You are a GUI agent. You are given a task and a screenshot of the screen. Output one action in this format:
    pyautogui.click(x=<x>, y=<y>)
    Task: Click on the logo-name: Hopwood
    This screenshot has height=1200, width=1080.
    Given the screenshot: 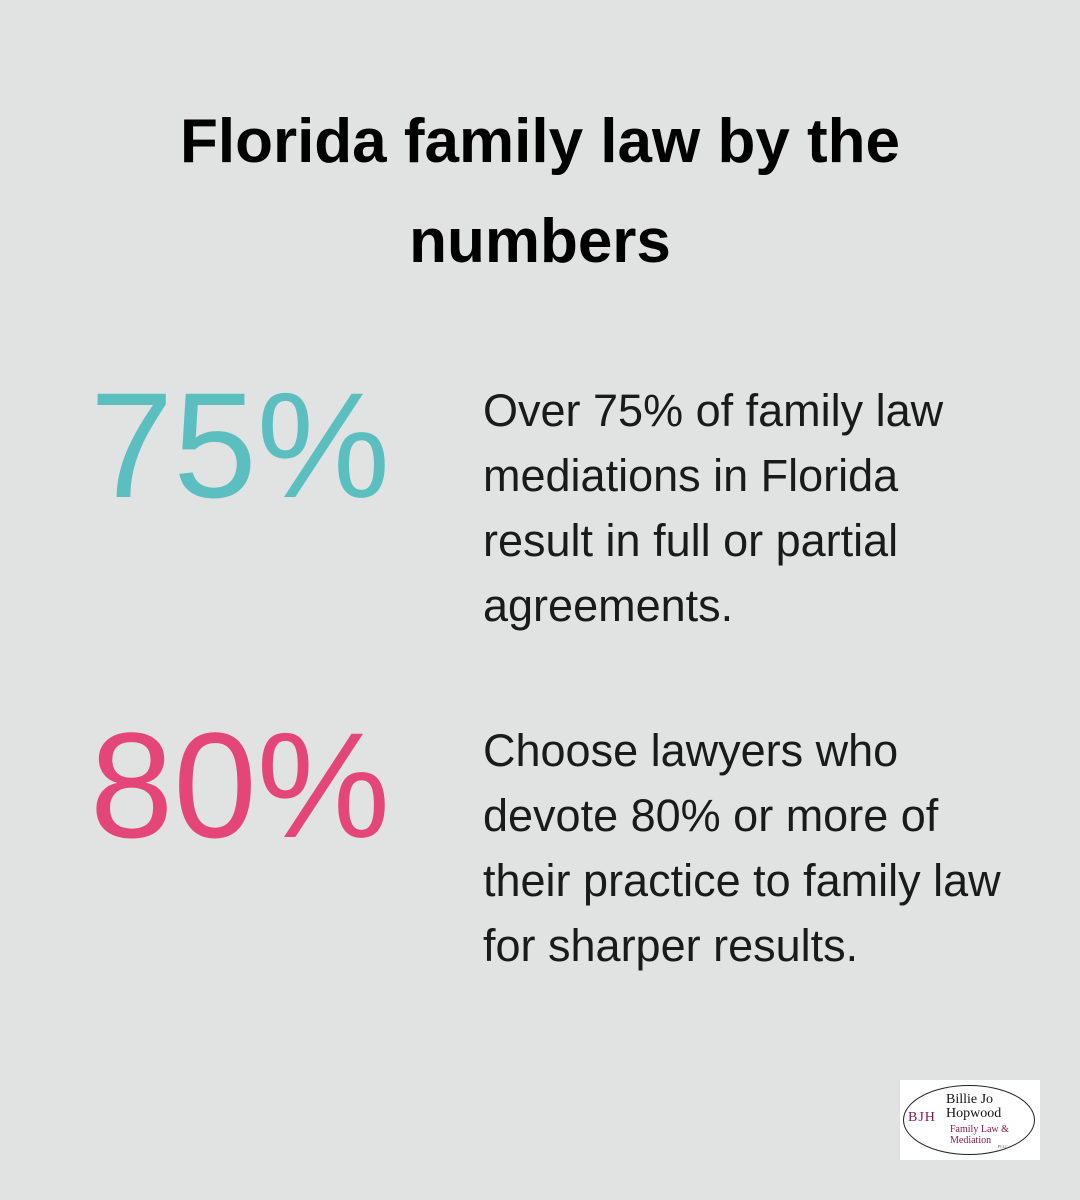 What is the action you would take?
    pyautogui.click(x=974, y=1113)
    